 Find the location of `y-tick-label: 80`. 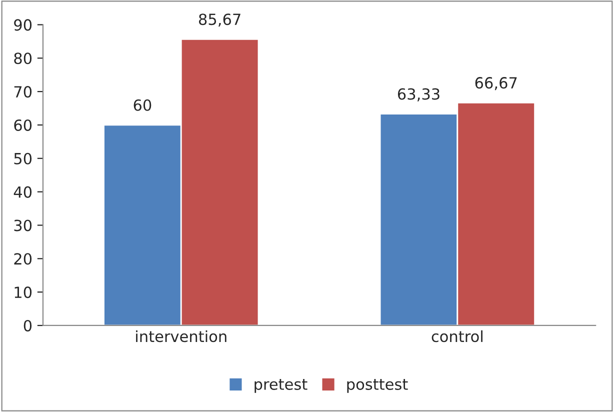

y-tick-label: 80 is located at coordinates (23, 58).